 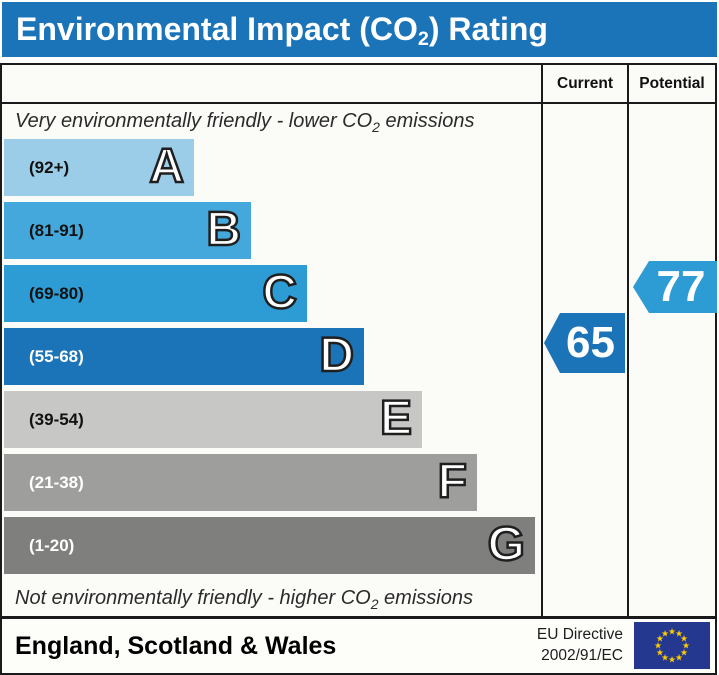 I want to click on band-row-b: (81-91) B, so click(x=271, y=233).